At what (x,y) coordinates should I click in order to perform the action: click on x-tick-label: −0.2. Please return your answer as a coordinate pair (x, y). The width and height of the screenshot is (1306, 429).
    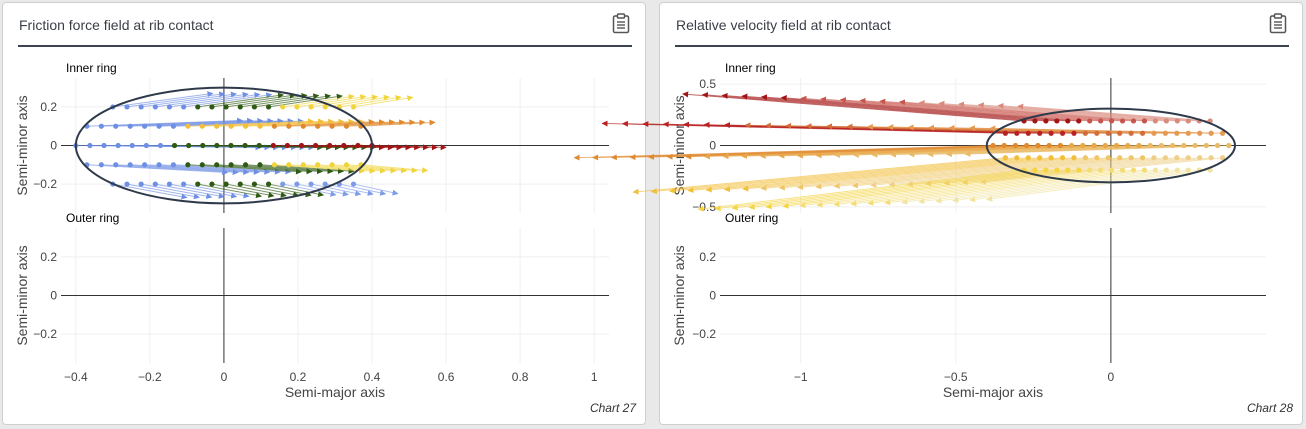
    Looking at the image, I should click on (150, 377).